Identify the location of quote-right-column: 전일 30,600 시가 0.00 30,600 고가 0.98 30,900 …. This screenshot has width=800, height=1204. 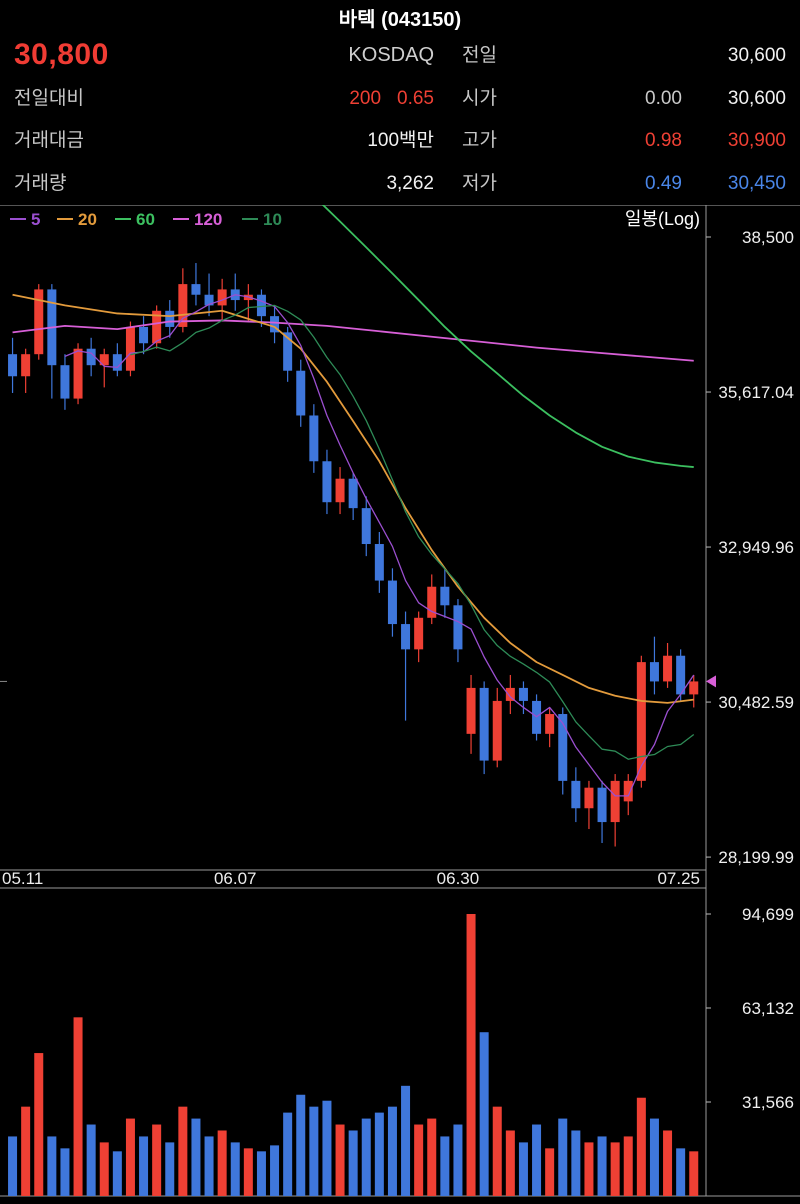
(624, 119).